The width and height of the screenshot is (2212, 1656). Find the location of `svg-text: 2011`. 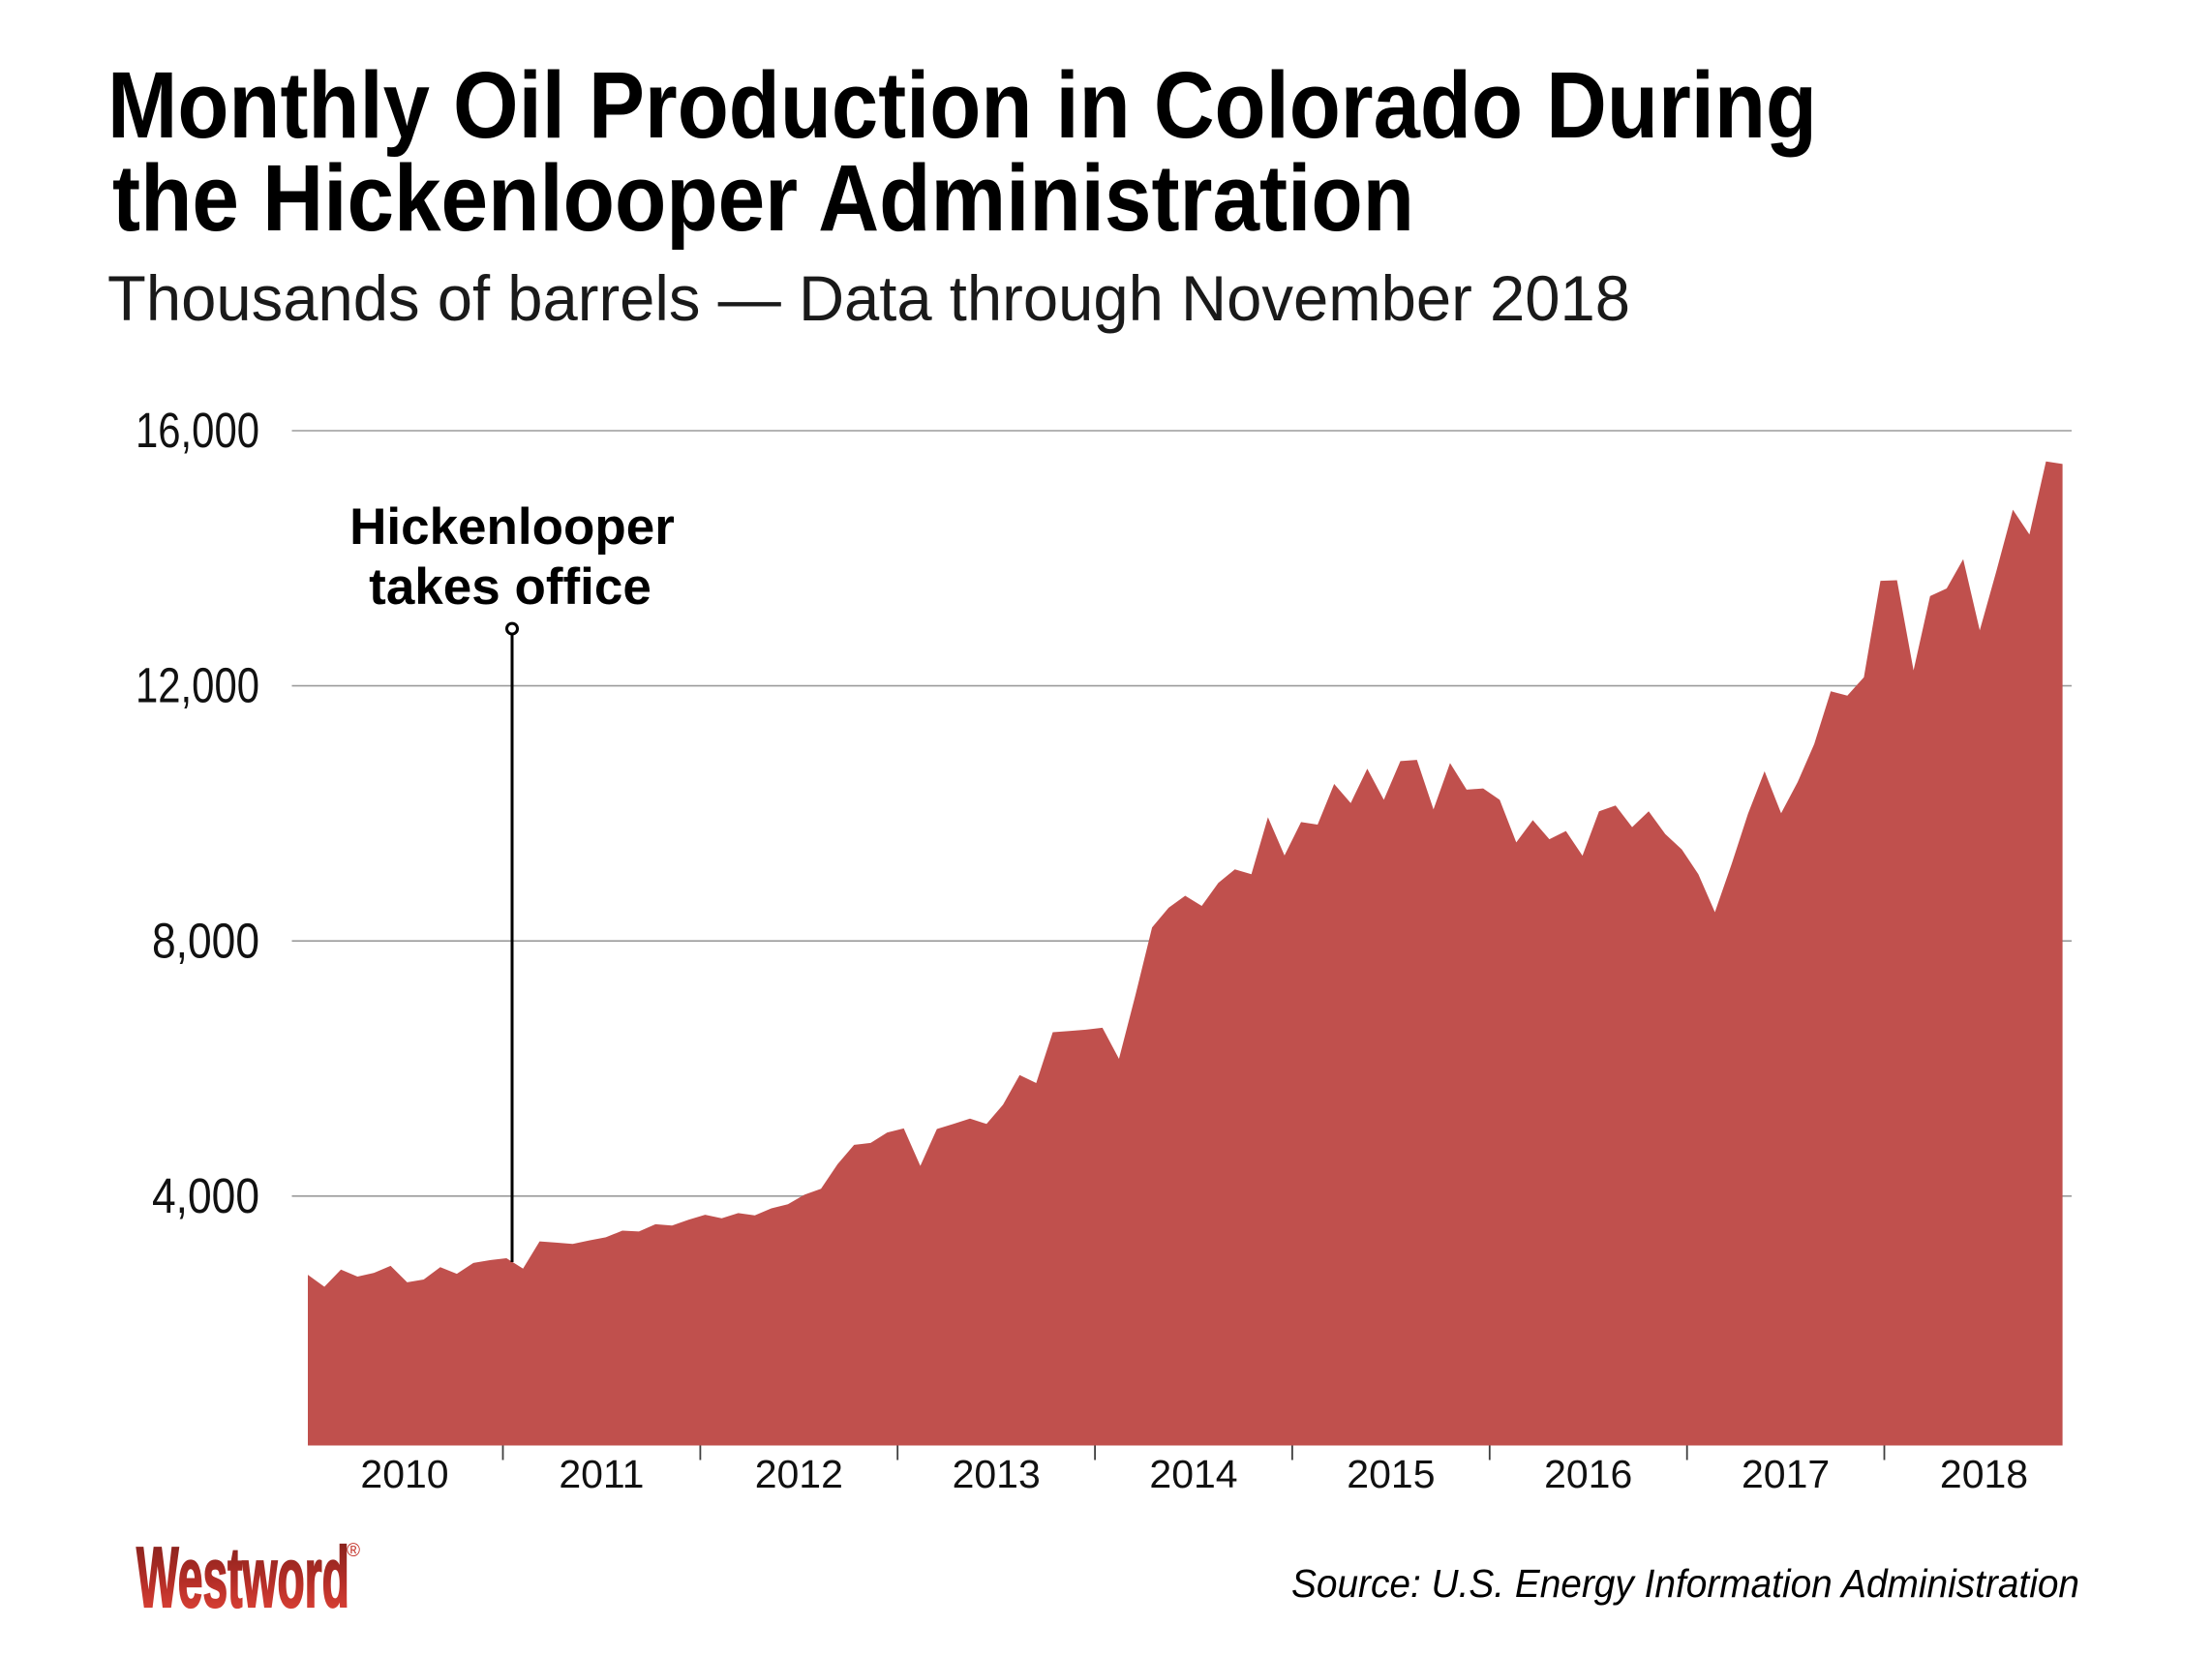

svg-text: 2011 is located at coordinates (601, 1474).